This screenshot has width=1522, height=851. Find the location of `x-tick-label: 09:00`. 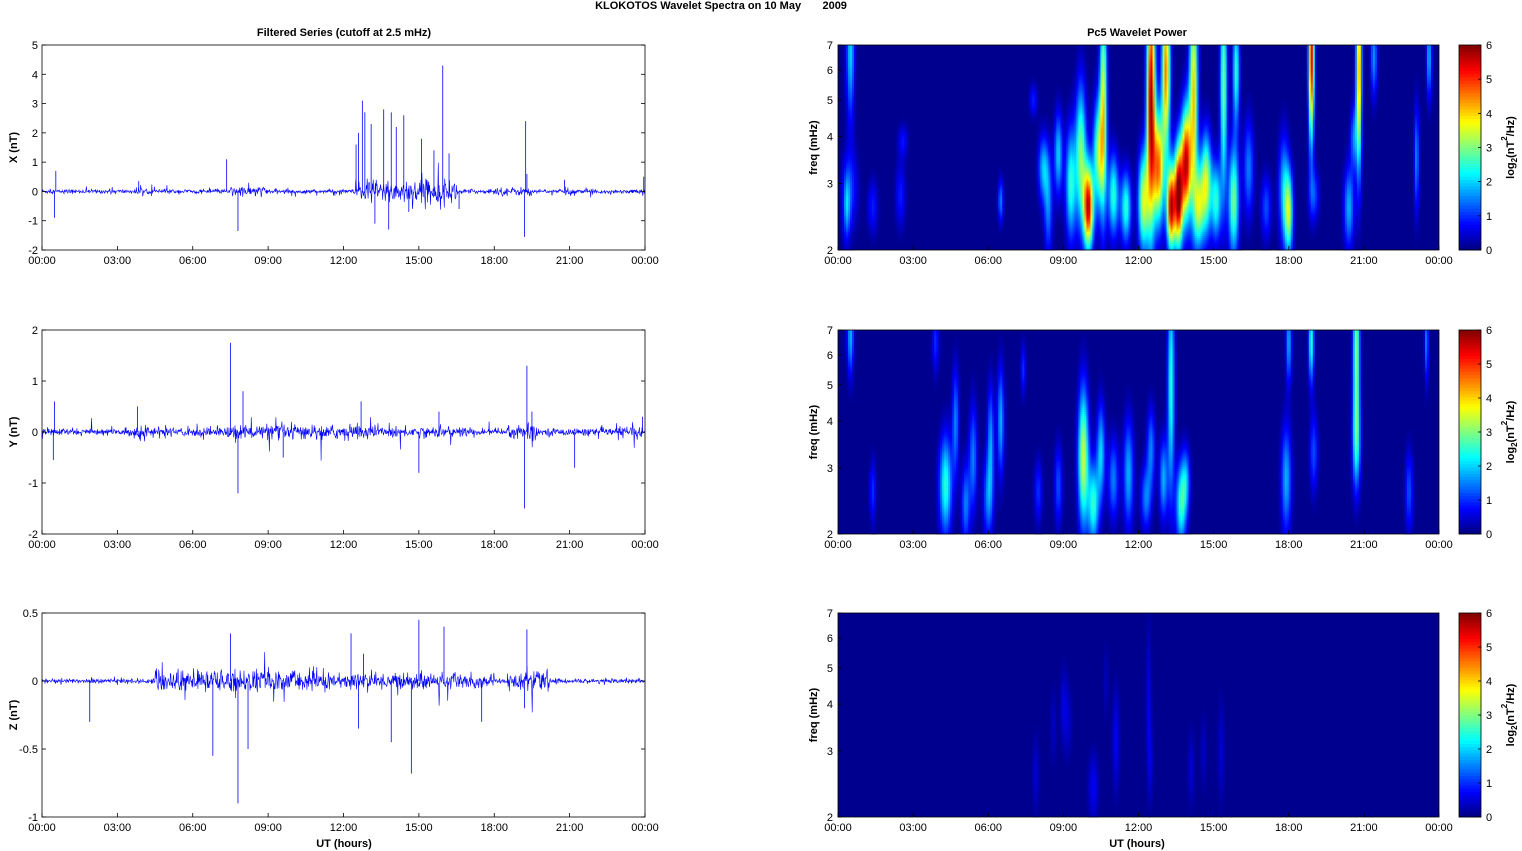

x-tick-label: 09:00 is located at coordinates (268, 828).